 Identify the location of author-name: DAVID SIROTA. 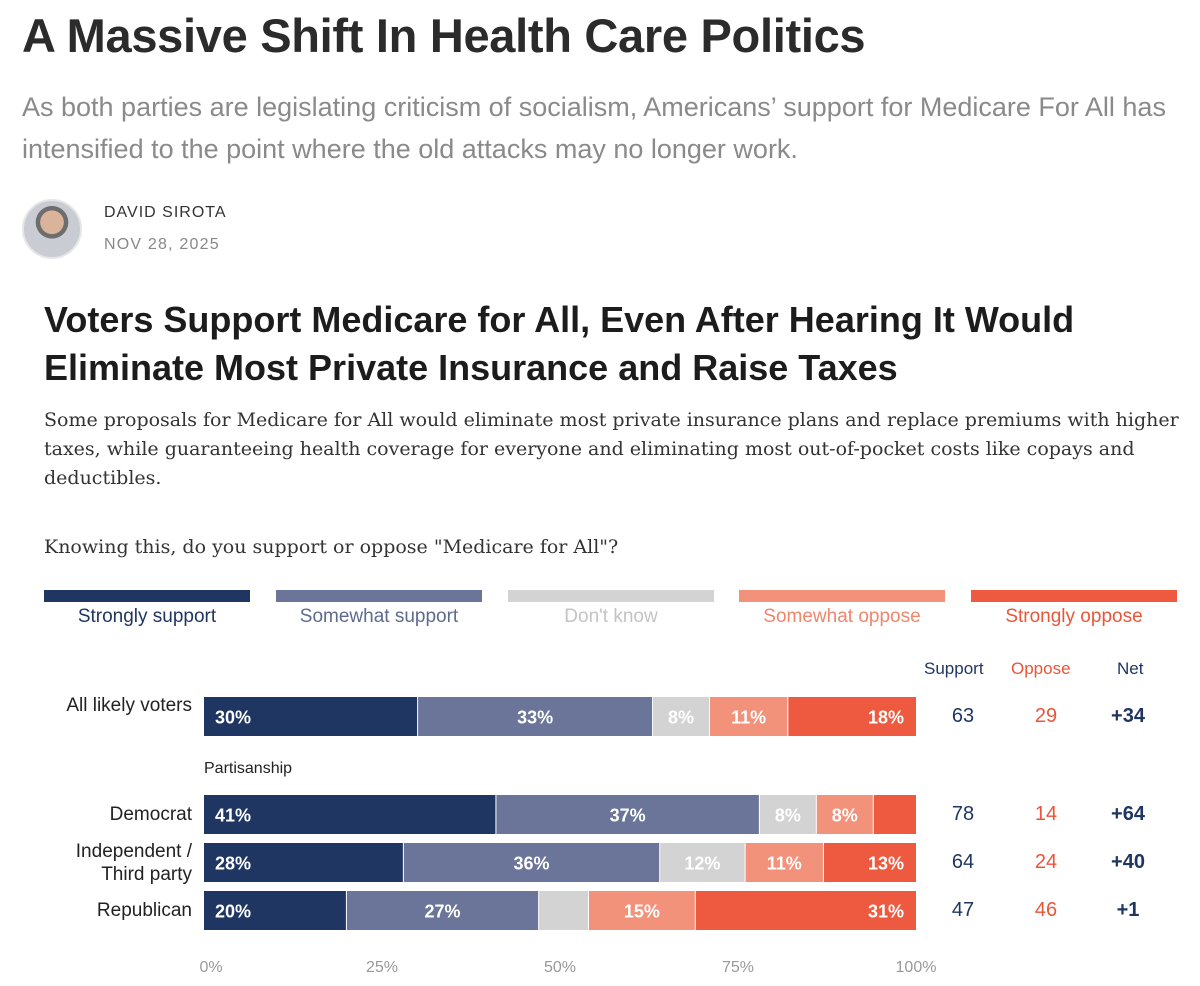
(165, 212).